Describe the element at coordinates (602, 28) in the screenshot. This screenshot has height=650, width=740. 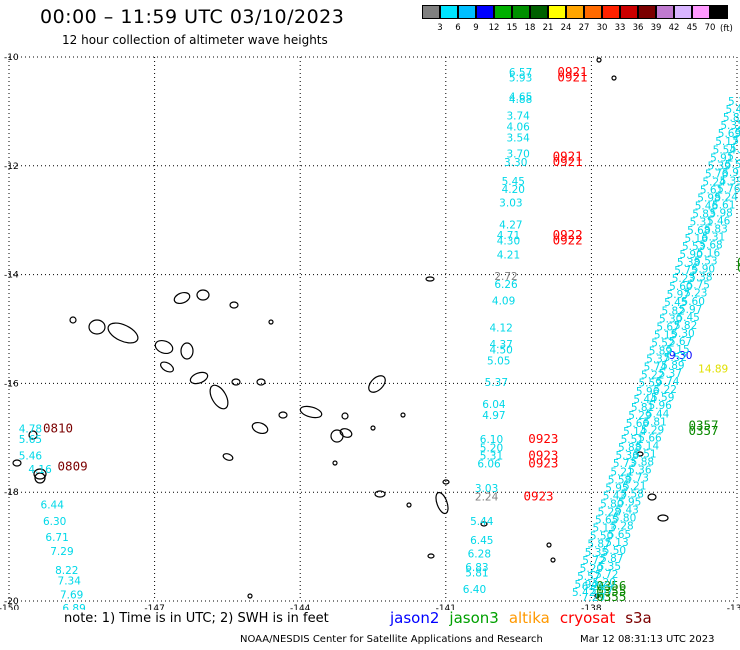
I see `color-scale-label: 30` at that location.